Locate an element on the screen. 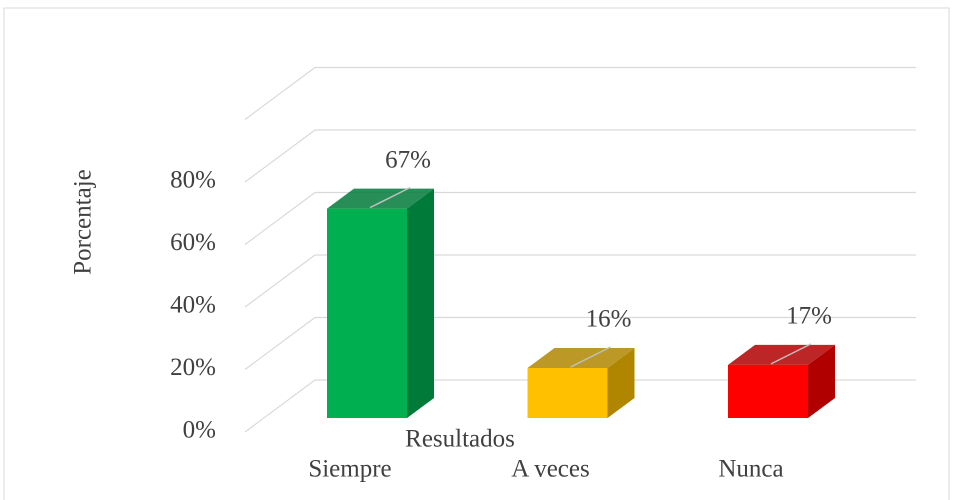  x-axis-label: Resultados is located at coordinates (460, 439).